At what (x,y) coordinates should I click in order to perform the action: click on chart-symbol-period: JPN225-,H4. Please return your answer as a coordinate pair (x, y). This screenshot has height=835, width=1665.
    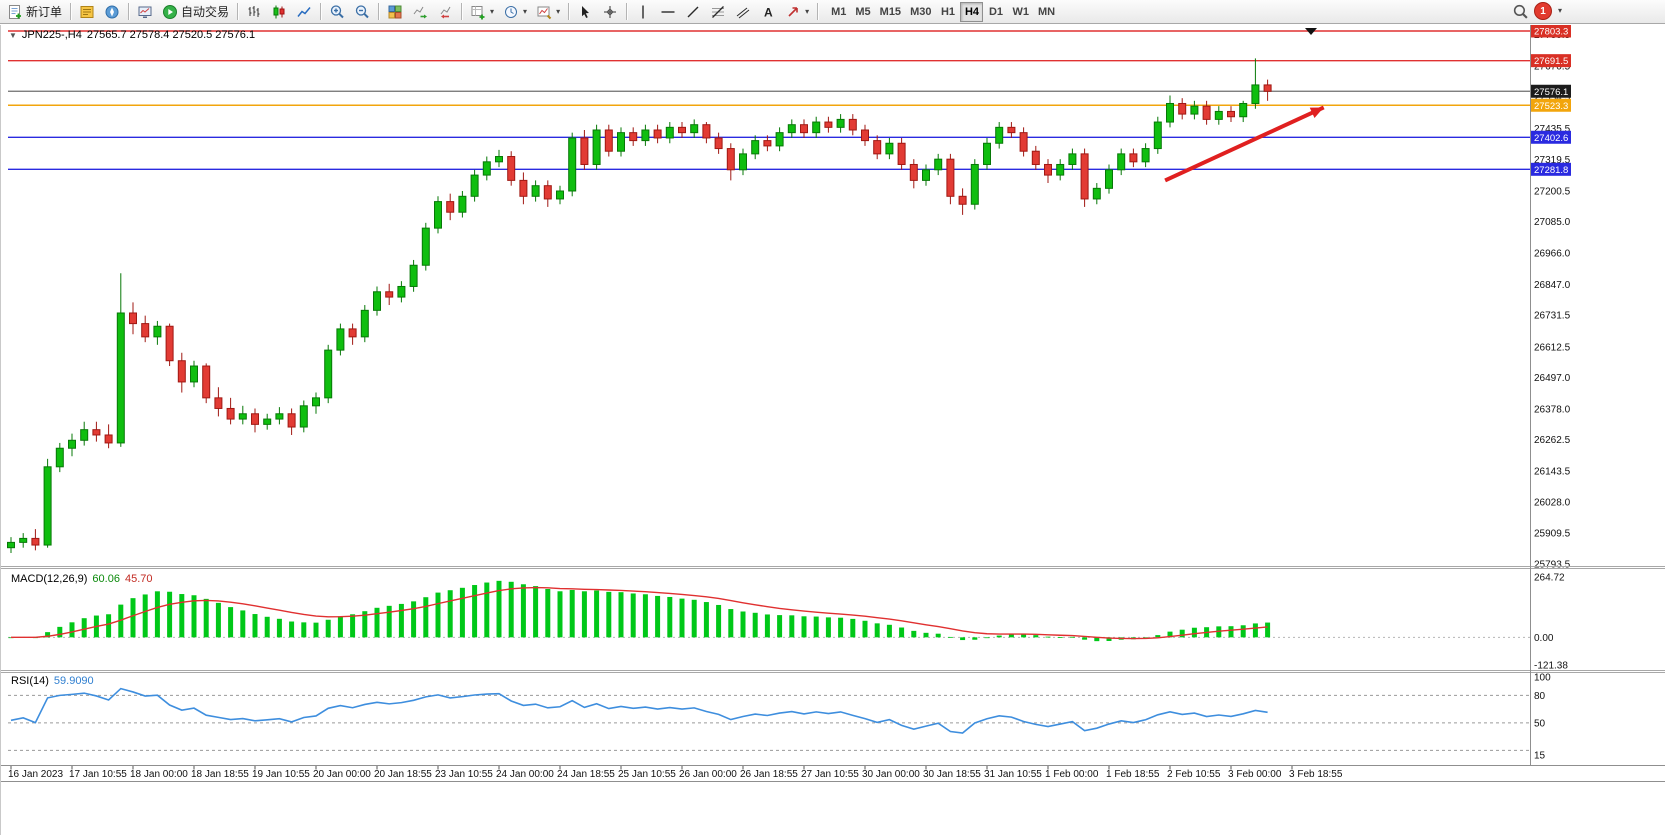
    Looking at the image, I should click on (51, 35).